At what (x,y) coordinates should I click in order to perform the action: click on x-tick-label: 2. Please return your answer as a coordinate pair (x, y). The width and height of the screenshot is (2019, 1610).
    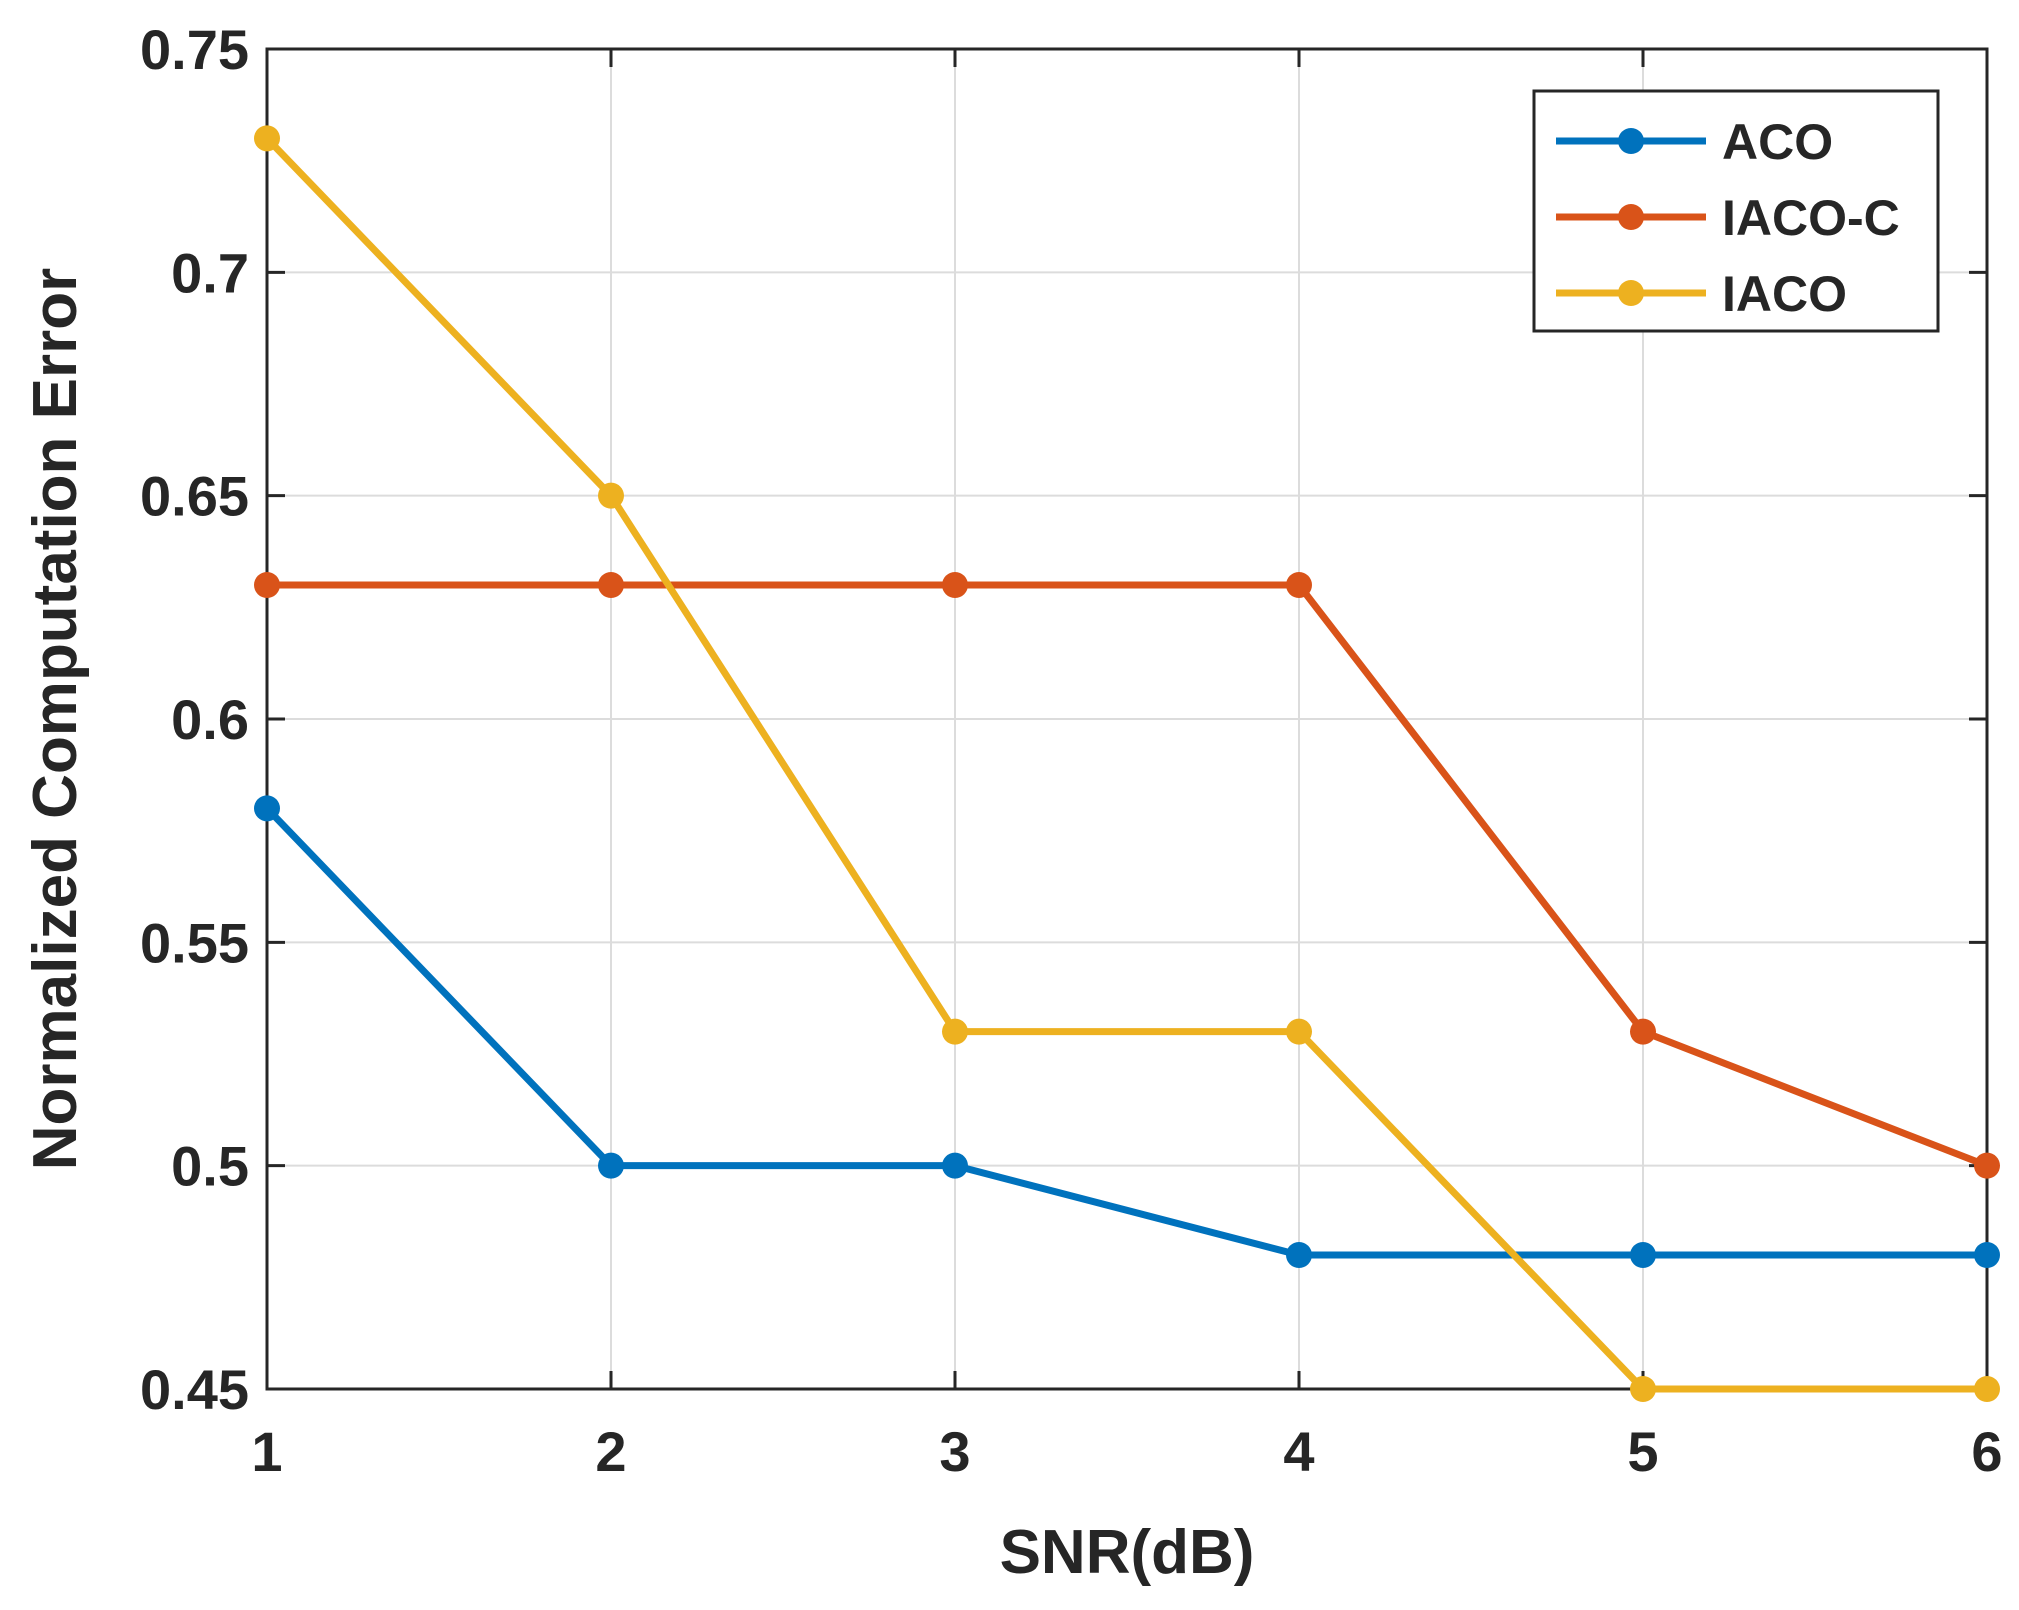
    Looking at the image, I should click on (610, 1451).